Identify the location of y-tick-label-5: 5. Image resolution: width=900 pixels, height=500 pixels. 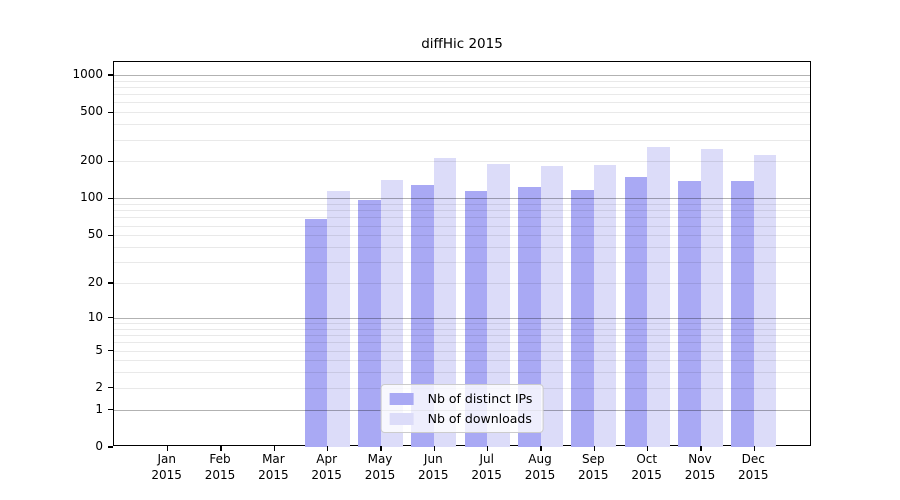
(99, 349).